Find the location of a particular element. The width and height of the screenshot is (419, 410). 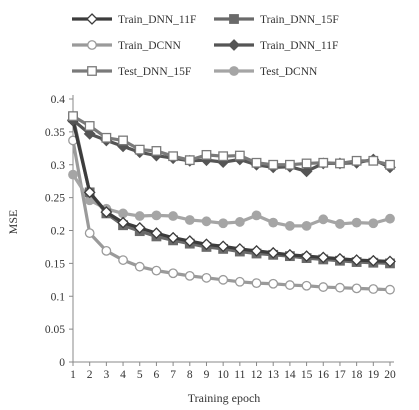

legend-item: Test_DCNN is located at coordinates (266, 72).